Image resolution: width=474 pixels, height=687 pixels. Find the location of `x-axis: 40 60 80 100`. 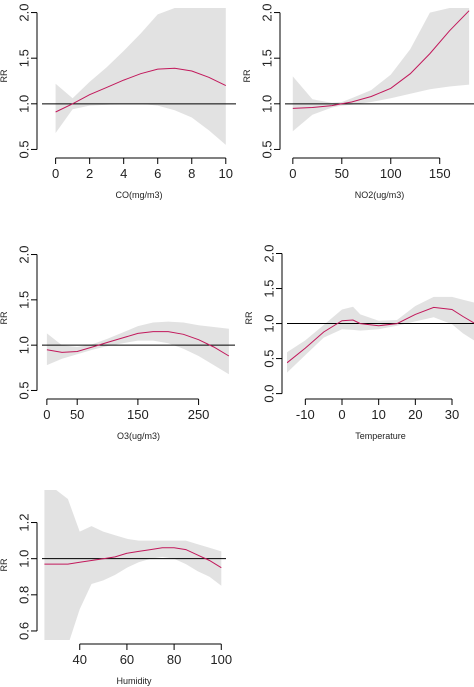

x-axis: 40 60 80 100 is located at coordinates (152, 655).